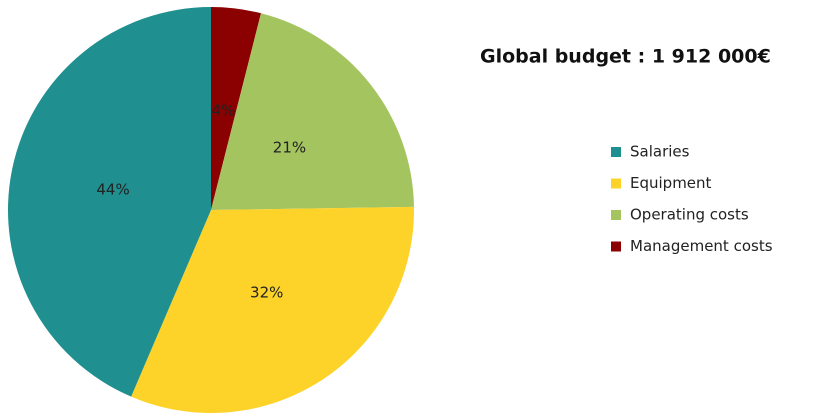 The image size is (815, 420). What do you see at coordinates (701, 246) in the screenshot?
I see `legend-label: Management costs` at bounding box center [701, 246].